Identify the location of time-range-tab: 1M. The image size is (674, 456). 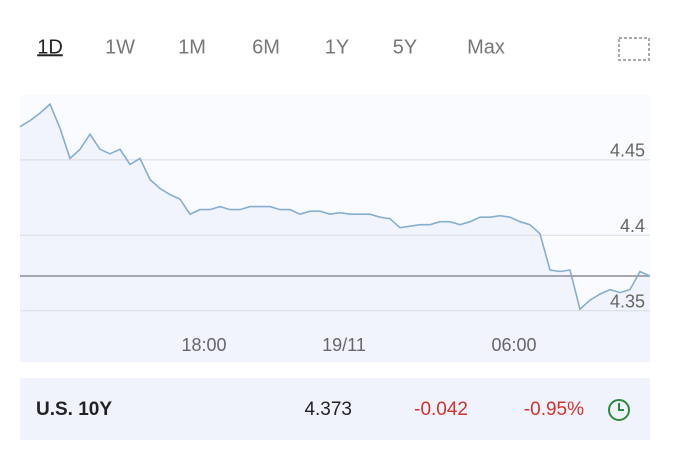
(192, 47).